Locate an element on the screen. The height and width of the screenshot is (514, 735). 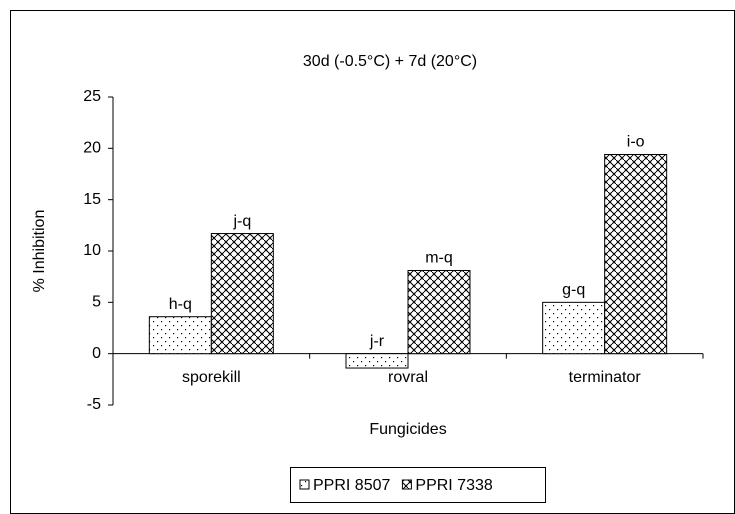
y-axis-label: % Inhibition is located at coordinates (39, 251).